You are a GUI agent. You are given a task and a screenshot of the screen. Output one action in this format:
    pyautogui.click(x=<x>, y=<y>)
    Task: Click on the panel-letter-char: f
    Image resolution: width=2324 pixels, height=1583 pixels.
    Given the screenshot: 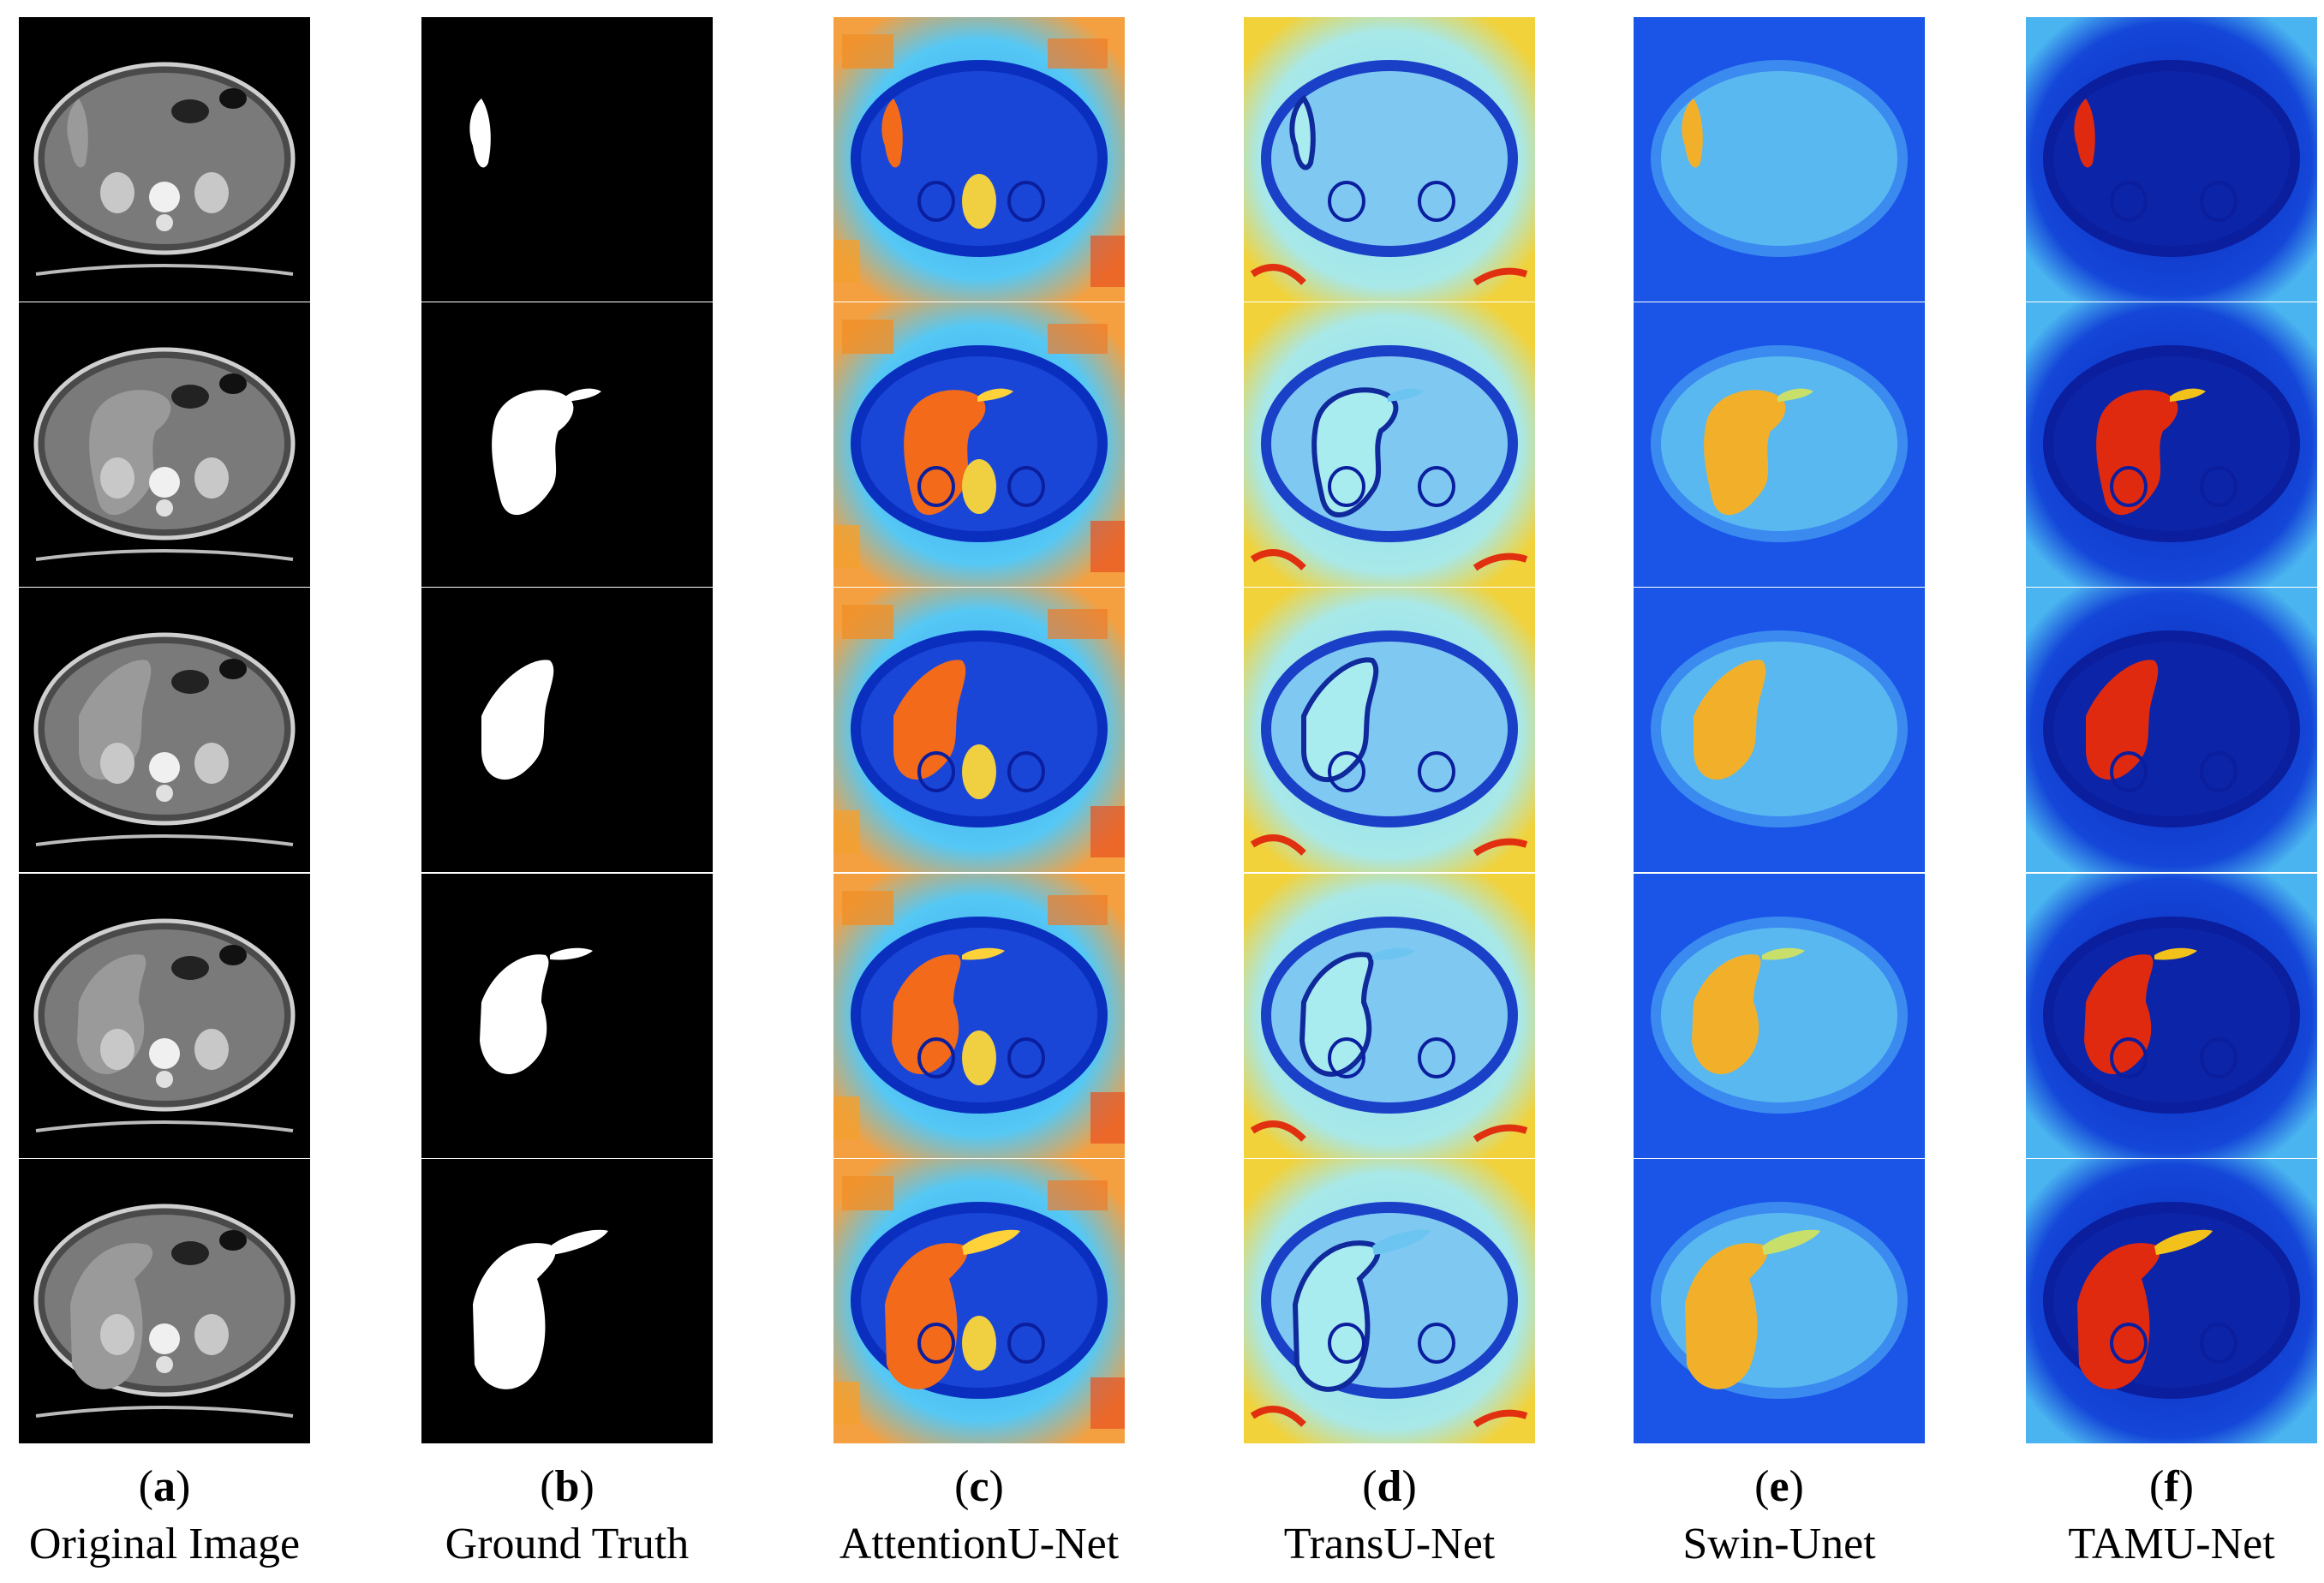 What is the action you would take?
    pyautogui.click(x=2171, y=1486)
    